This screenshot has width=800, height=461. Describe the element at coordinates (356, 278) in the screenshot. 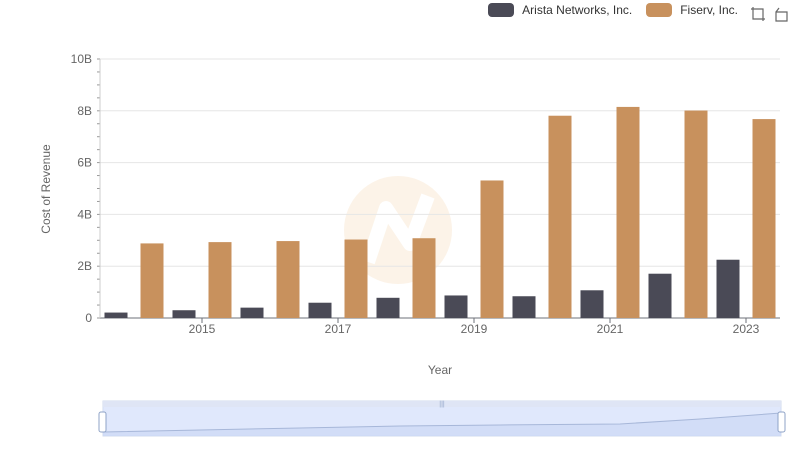

I see `bar-fiserv-2017` at that location.